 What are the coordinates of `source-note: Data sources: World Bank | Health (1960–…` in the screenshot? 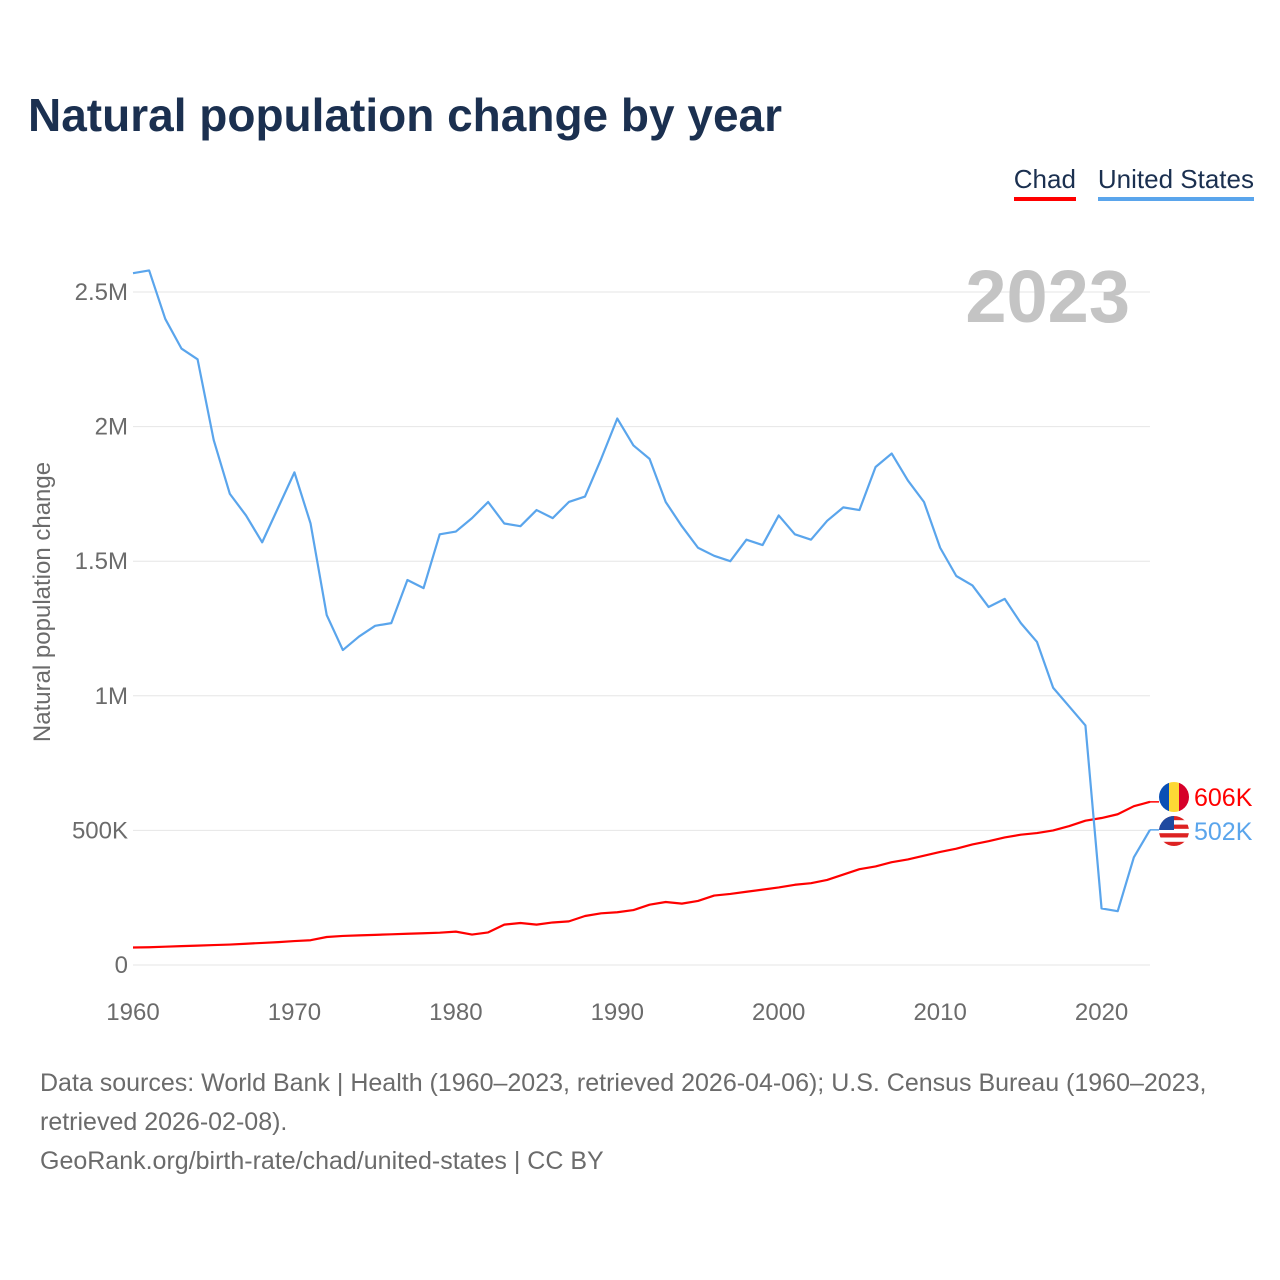 It's located at (645, 1122).